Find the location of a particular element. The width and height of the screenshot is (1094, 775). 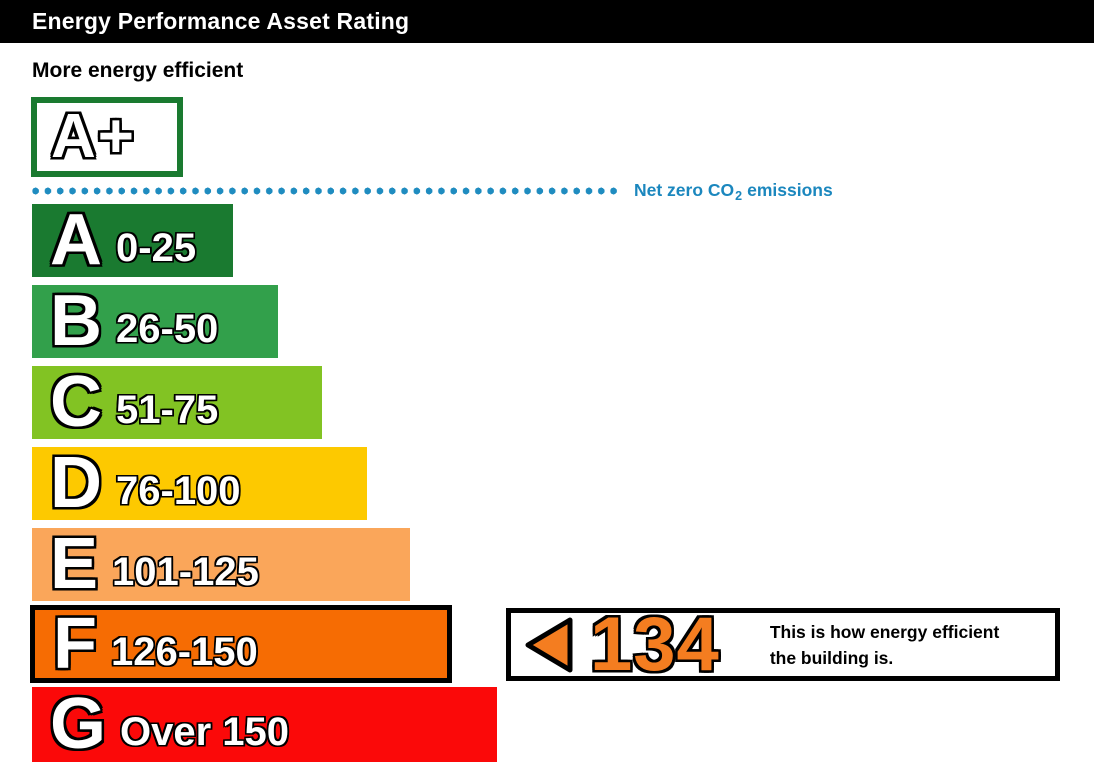

band-range: 101-125 is located at coordinates (185, 572).